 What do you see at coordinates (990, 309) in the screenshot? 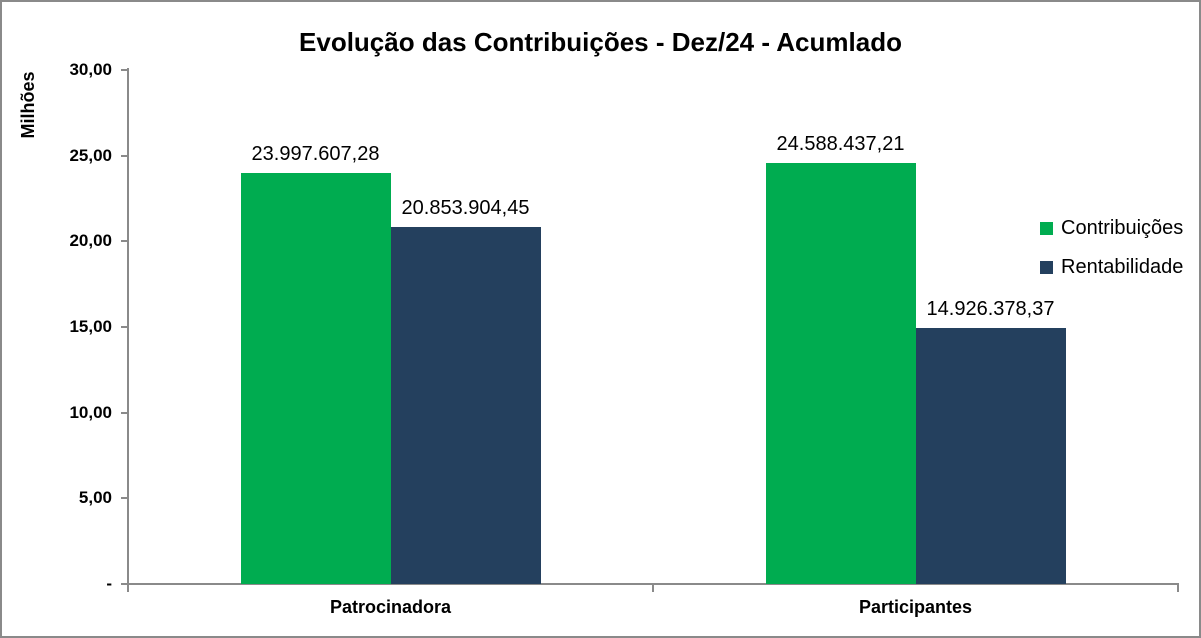
I see `bar-value-label: 14.926.378,37` at bounding box center [990, 309].